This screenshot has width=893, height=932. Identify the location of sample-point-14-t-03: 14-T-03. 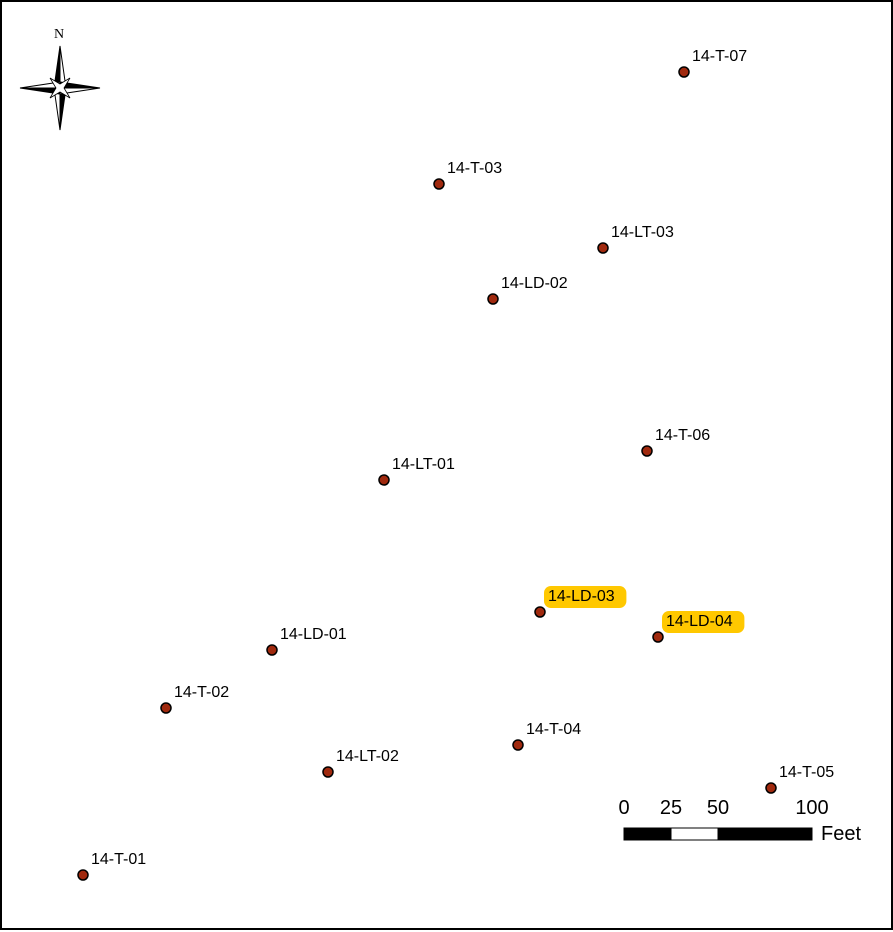
(467, 175).